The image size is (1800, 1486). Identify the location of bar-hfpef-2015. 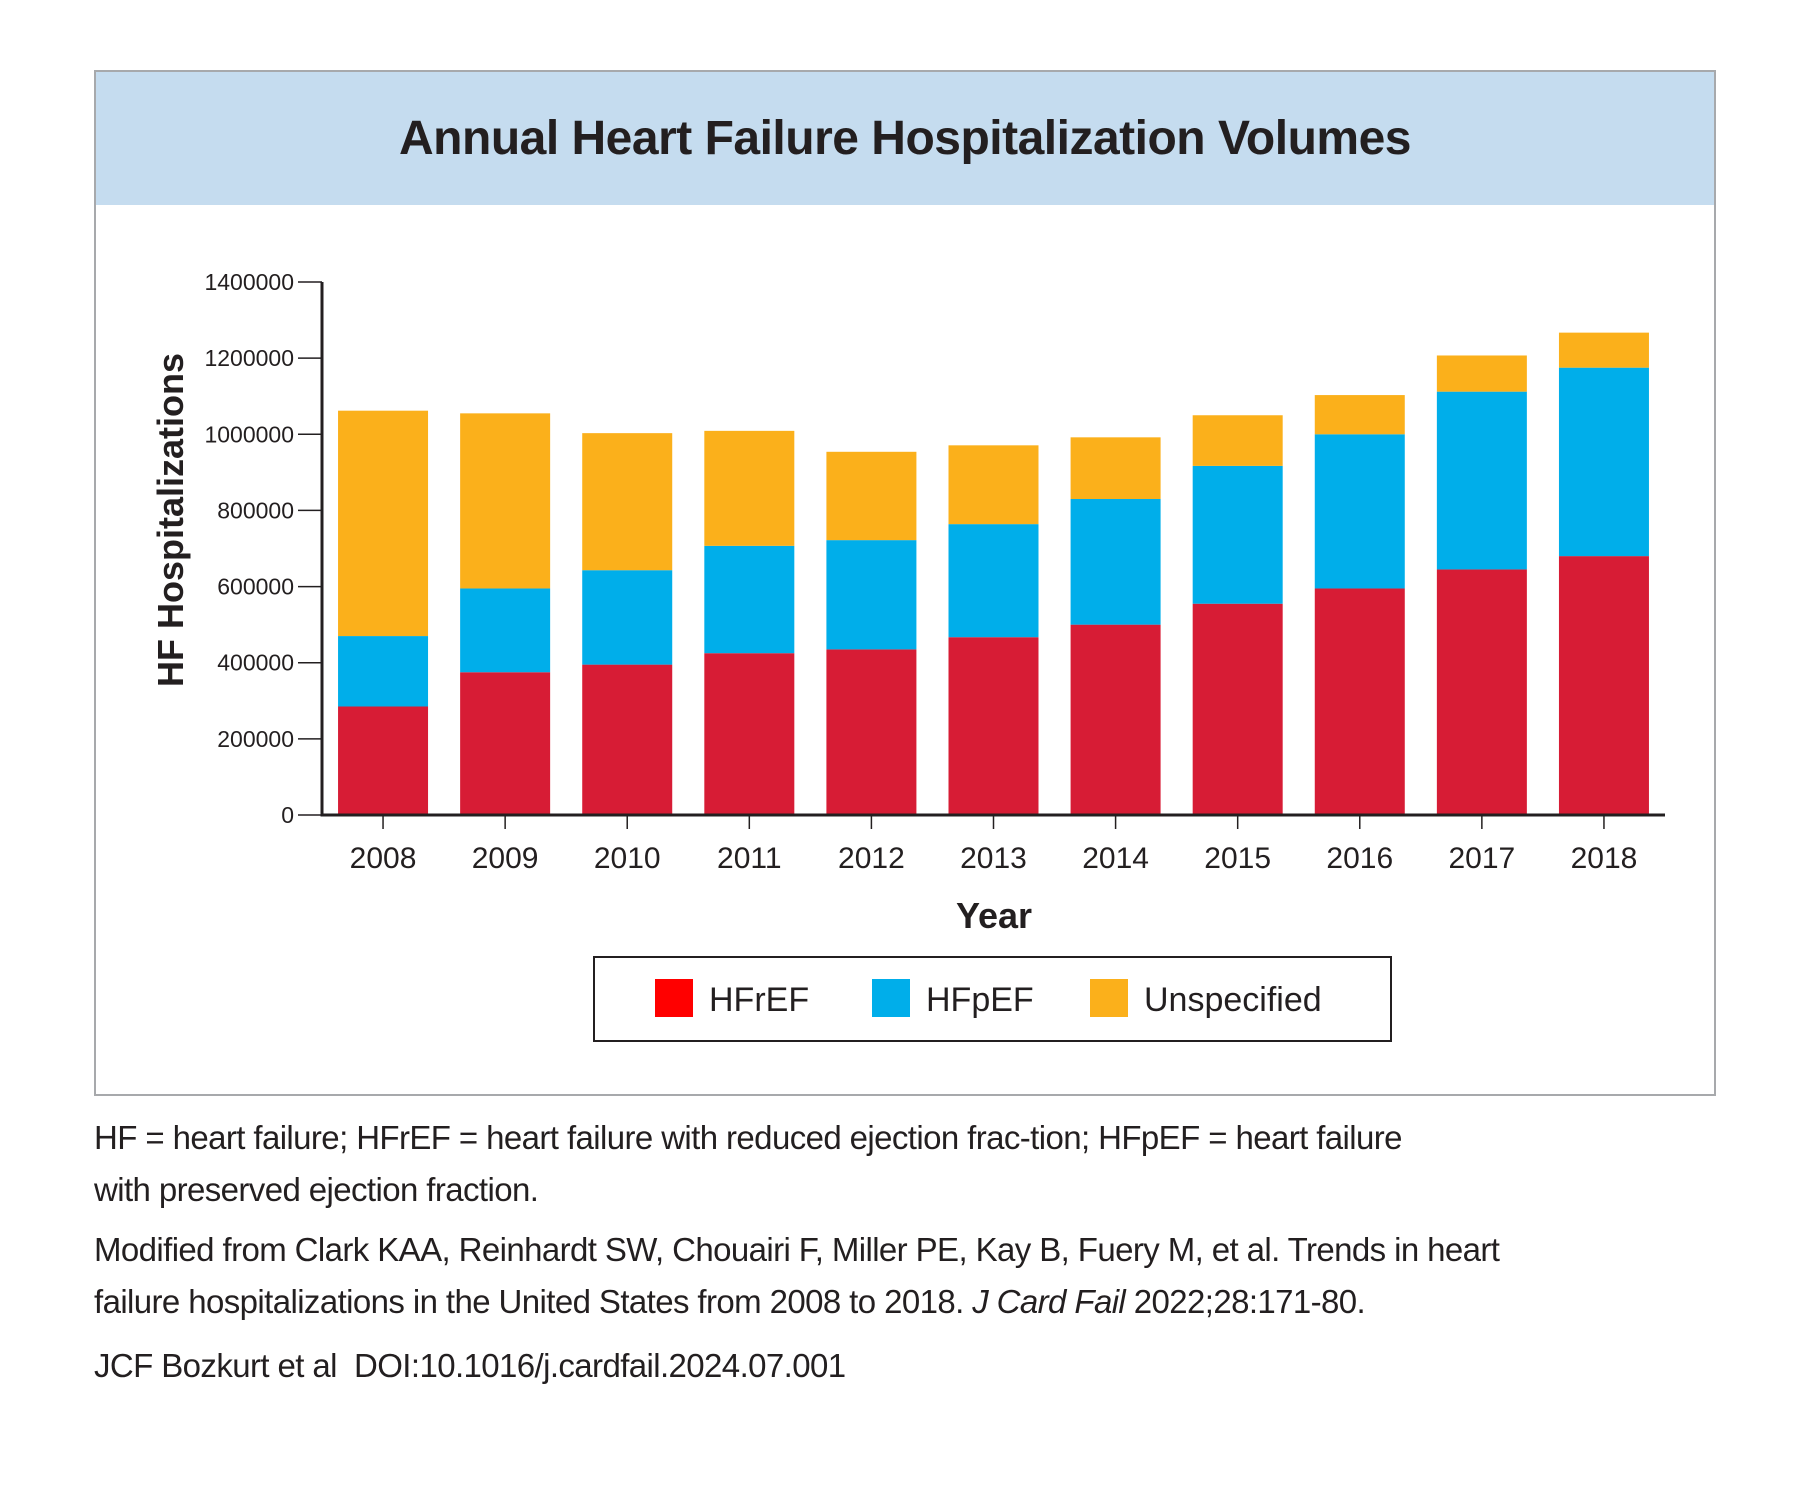
(1237, 534).